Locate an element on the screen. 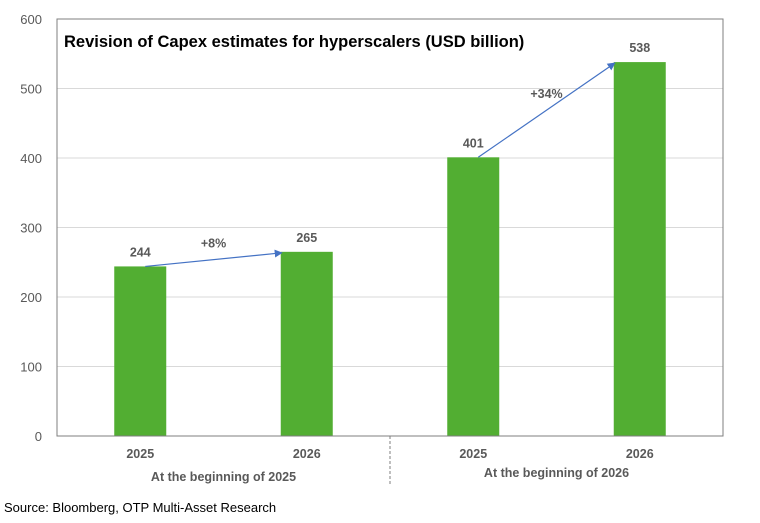  y-tick-label: 300 is located at coordinates (31, 228).